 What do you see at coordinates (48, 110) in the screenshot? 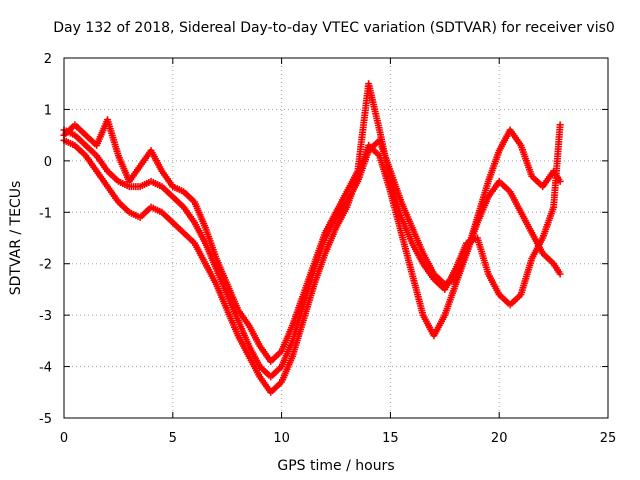
I see `y-tick-label: 1` at bounding box center [48, 110].